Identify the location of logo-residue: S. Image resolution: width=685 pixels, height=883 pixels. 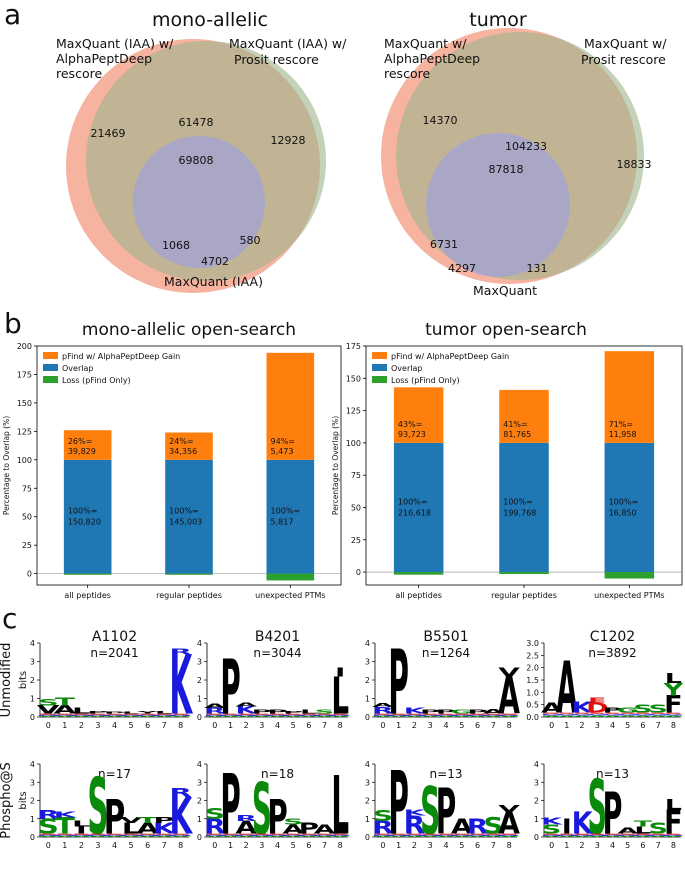
(551, 829).